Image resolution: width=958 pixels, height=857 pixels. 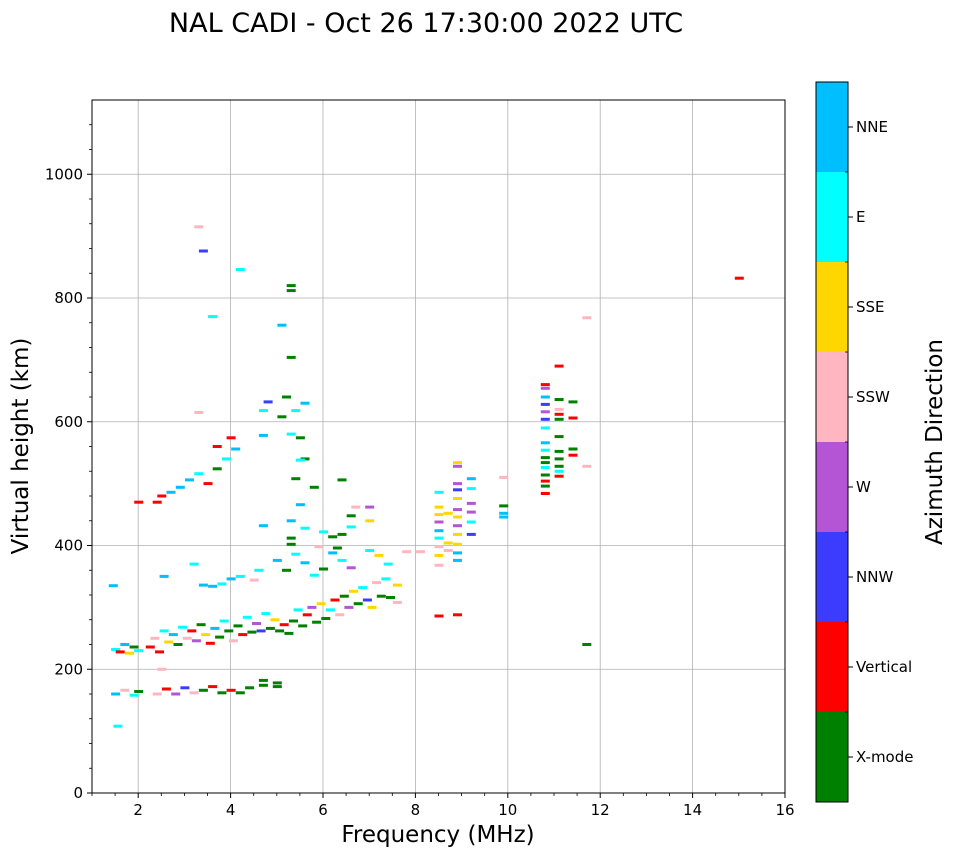 What do you see at coordinates (884, 667) in the screenshot?
I see `colorbar-tick-label: Vertical` at bounding box center [884, 667].